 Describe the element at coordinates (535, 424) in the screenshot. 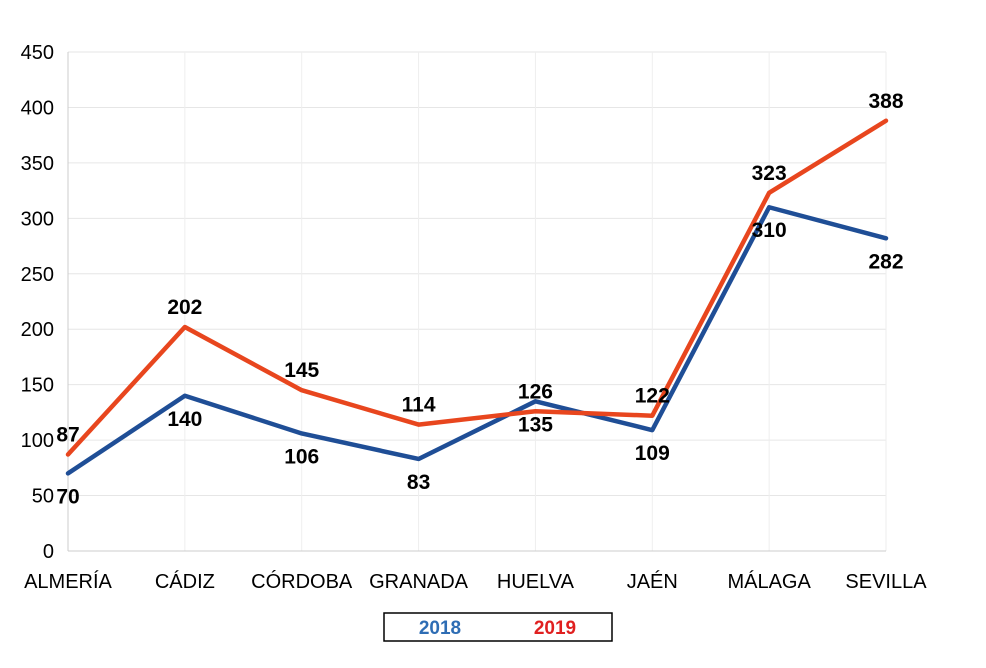

I see `data-label-2018: 135` at that location.